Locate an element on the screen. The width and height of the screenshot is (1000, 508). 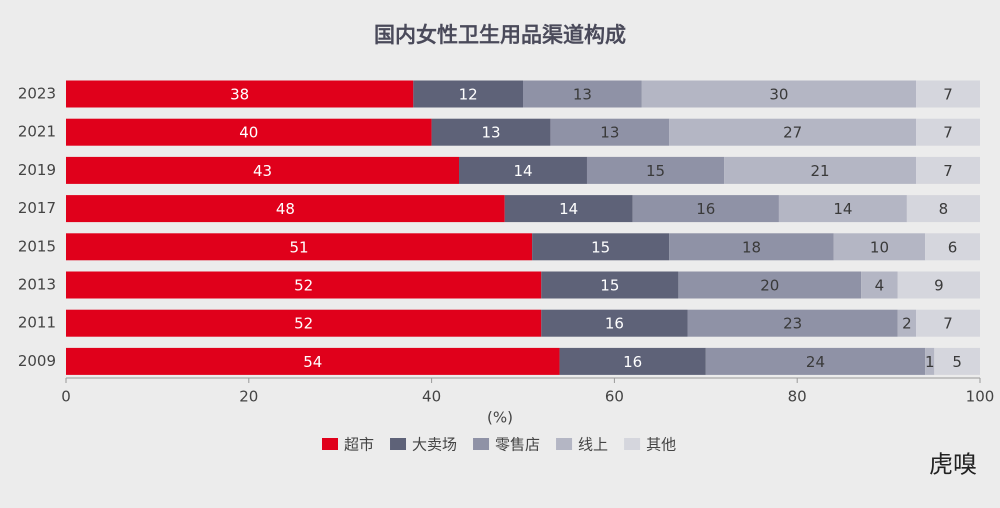
chart-title: 国内女性卫生用品渠道构成 is located at coordinates (500, 35).